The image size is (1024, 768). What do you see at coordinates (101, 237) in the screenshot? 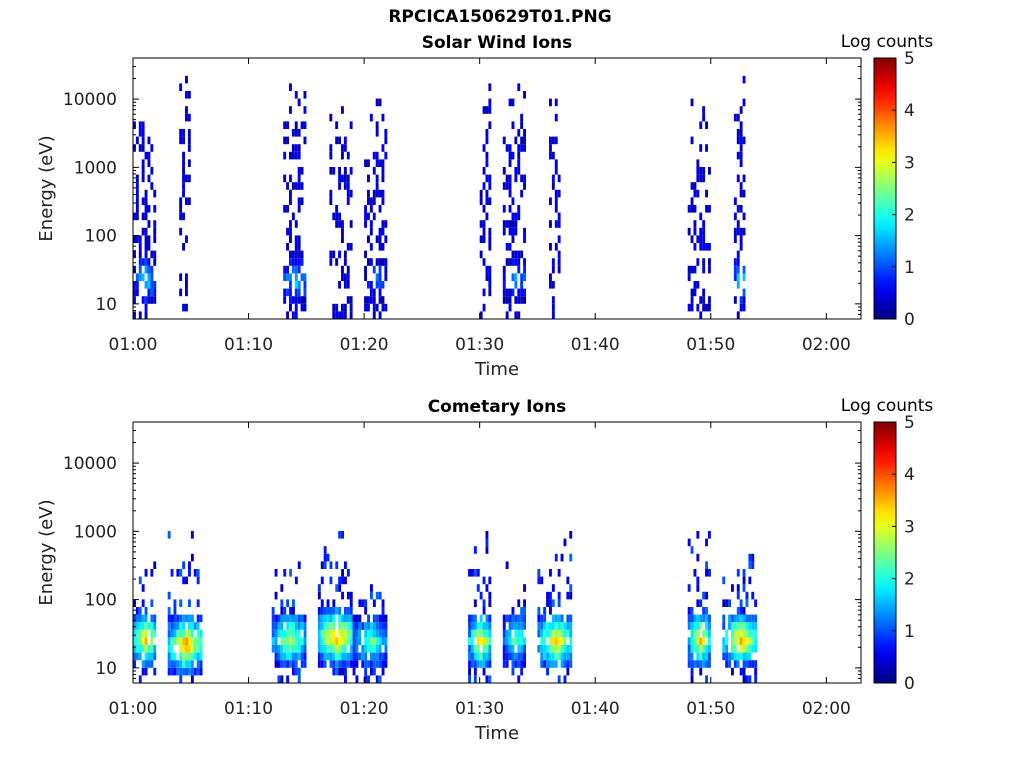
I see `y-tick-label: 100` at bounding box center [101, 237].